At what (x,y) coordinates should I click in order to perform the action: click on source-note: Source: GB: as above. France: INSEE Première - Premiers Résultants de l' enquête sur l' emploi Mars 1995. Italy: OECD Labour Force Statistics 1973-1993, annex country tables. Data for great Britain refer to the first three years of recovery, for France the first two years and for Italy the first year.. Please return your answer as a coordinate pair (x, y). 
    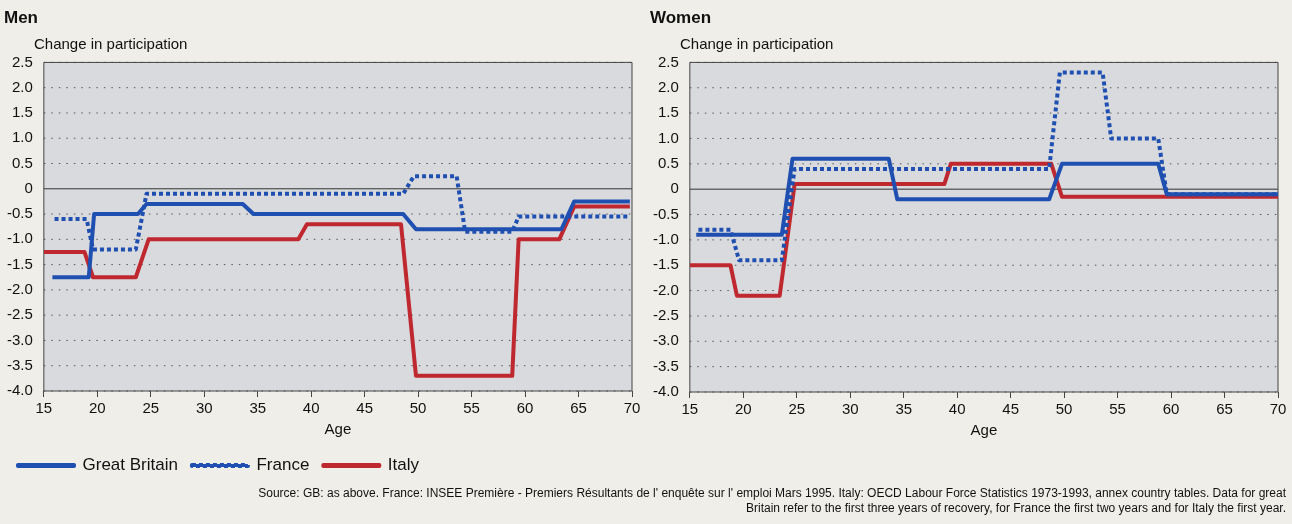
    Looking at the image, I should click on (771, 501).